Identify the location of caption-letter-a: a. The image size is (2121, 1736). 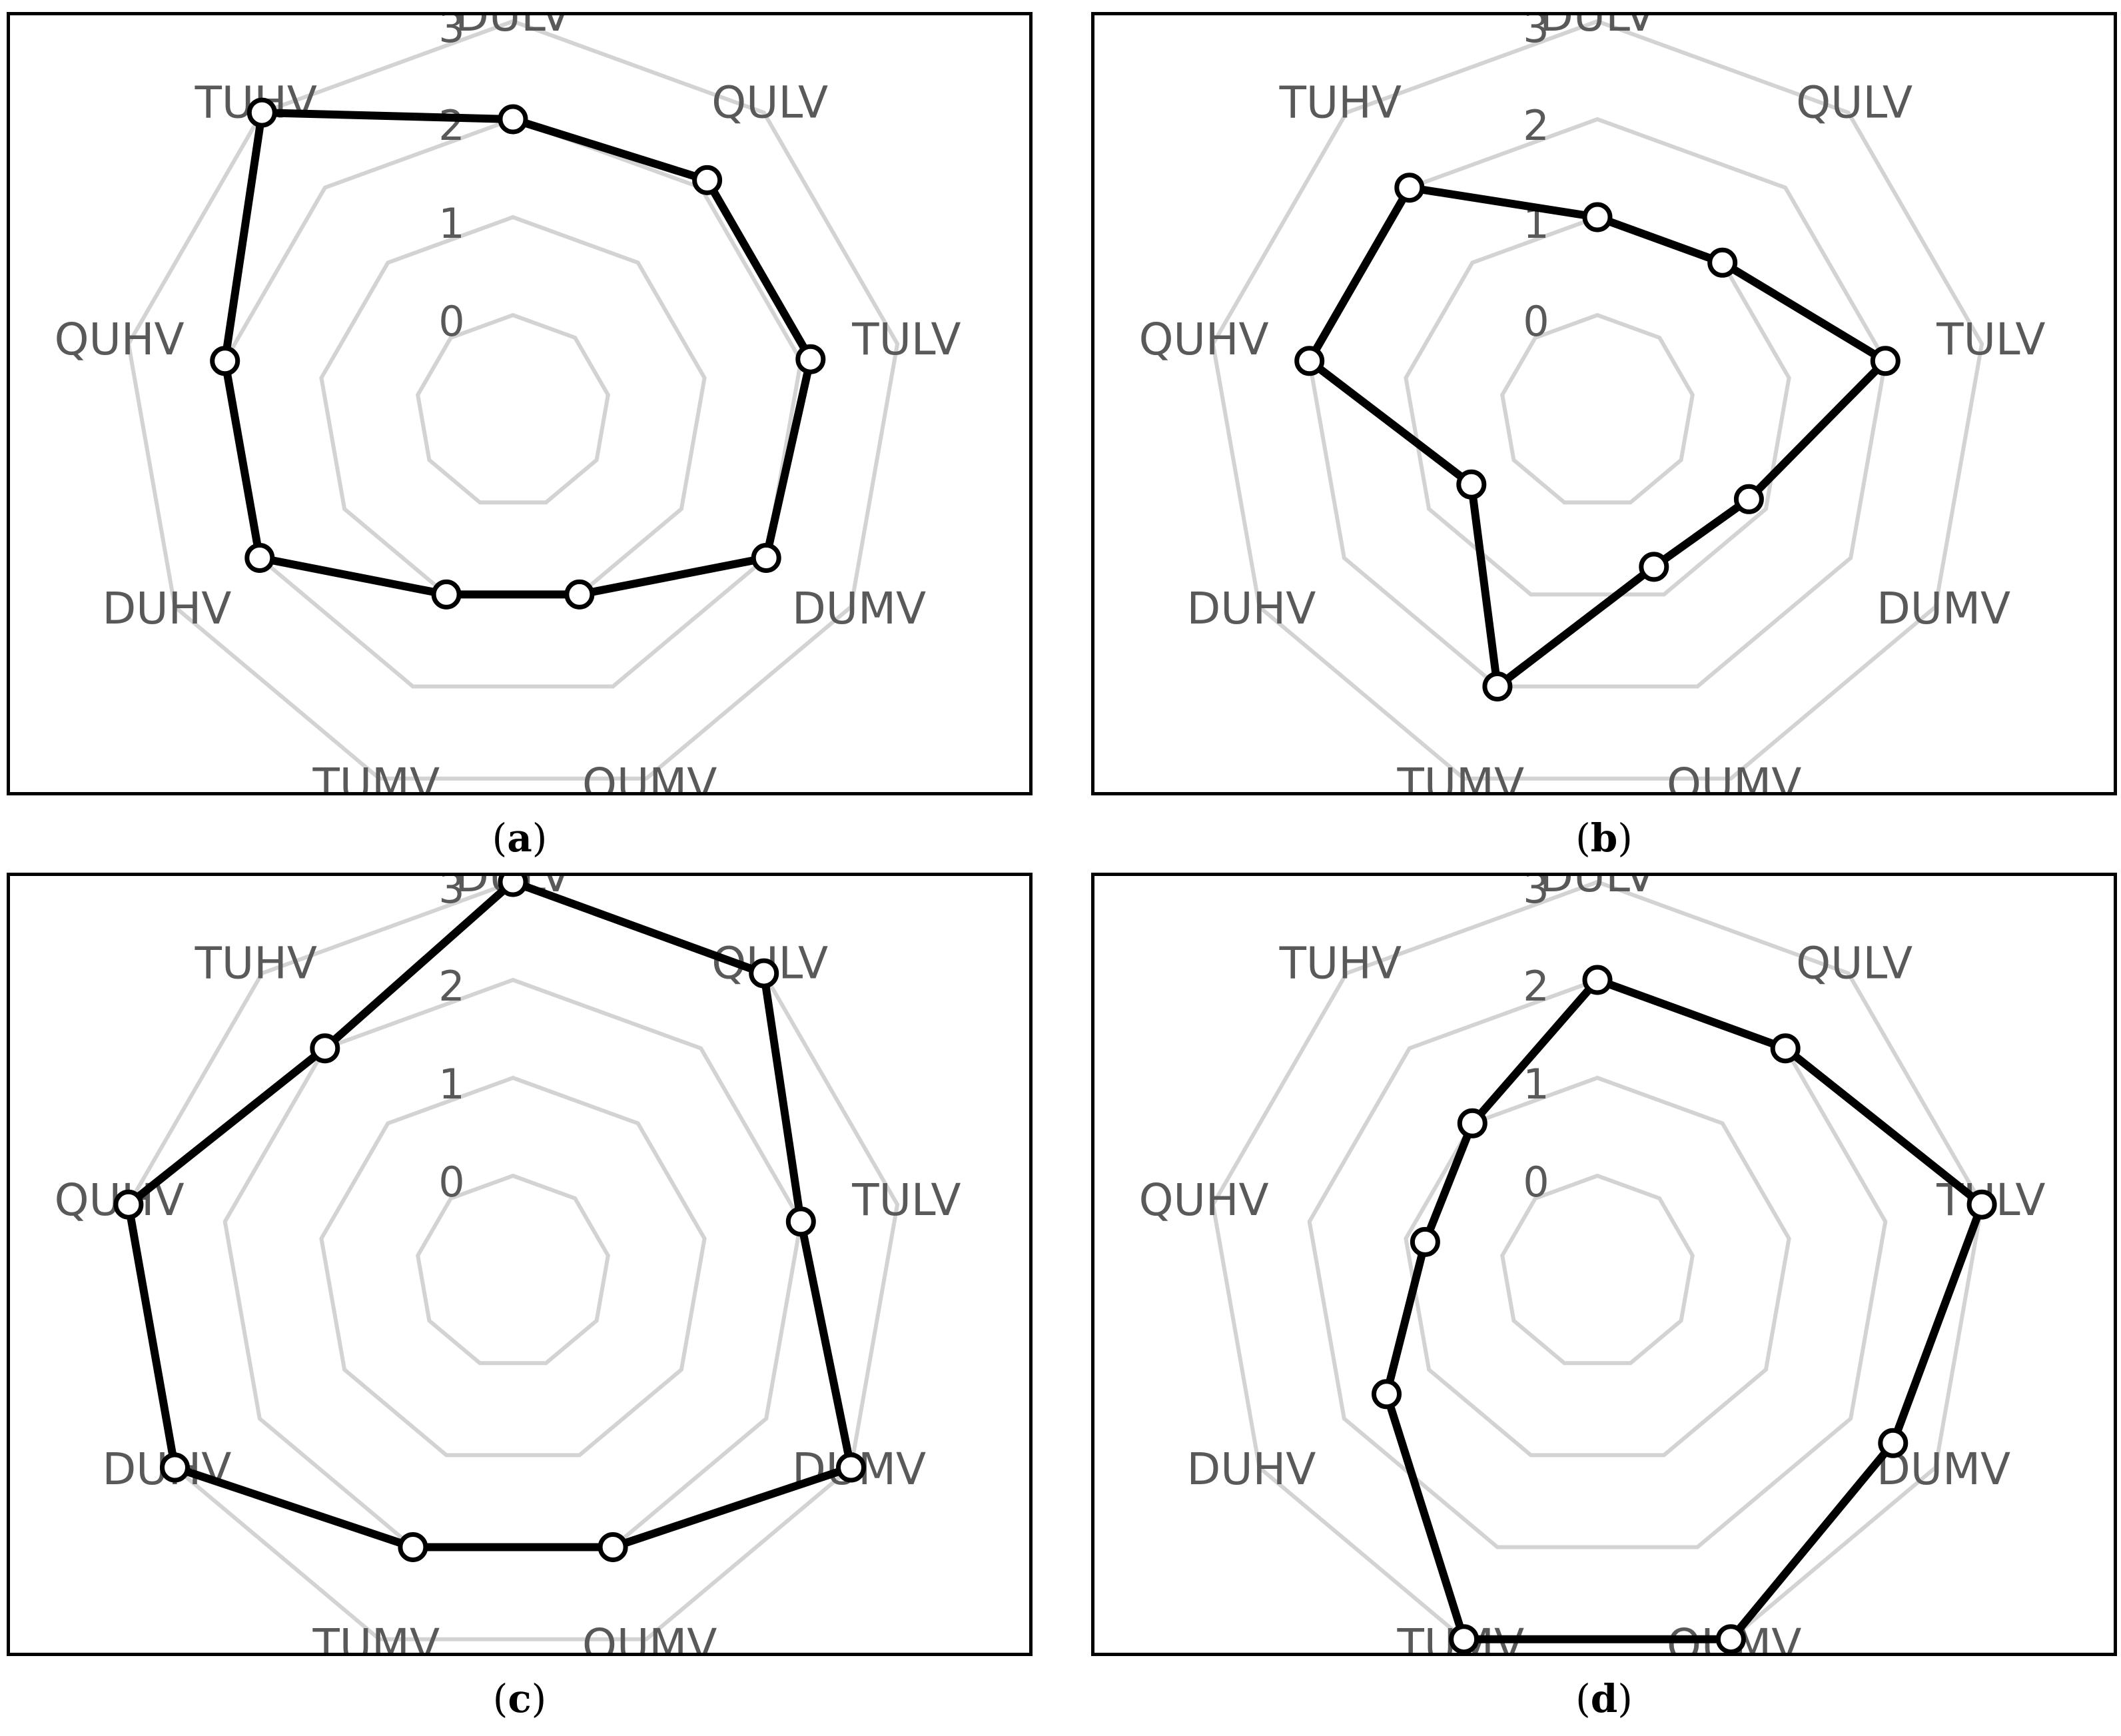
(519, 838).